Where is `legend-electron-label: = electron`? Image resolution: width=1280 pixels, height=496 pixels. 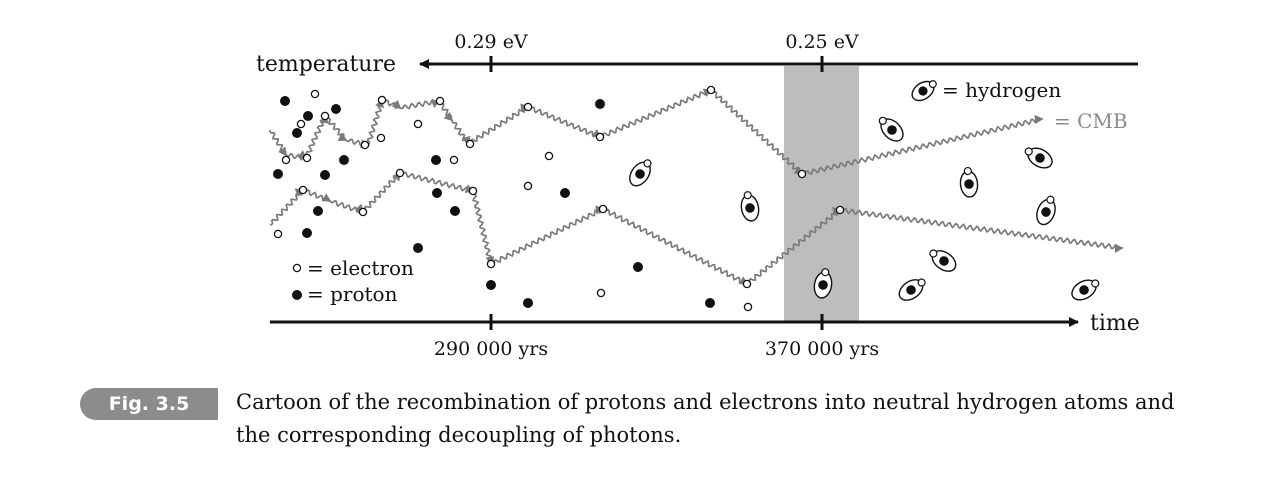
legend-electron-label: = electron is located at coordinates (360, 268).